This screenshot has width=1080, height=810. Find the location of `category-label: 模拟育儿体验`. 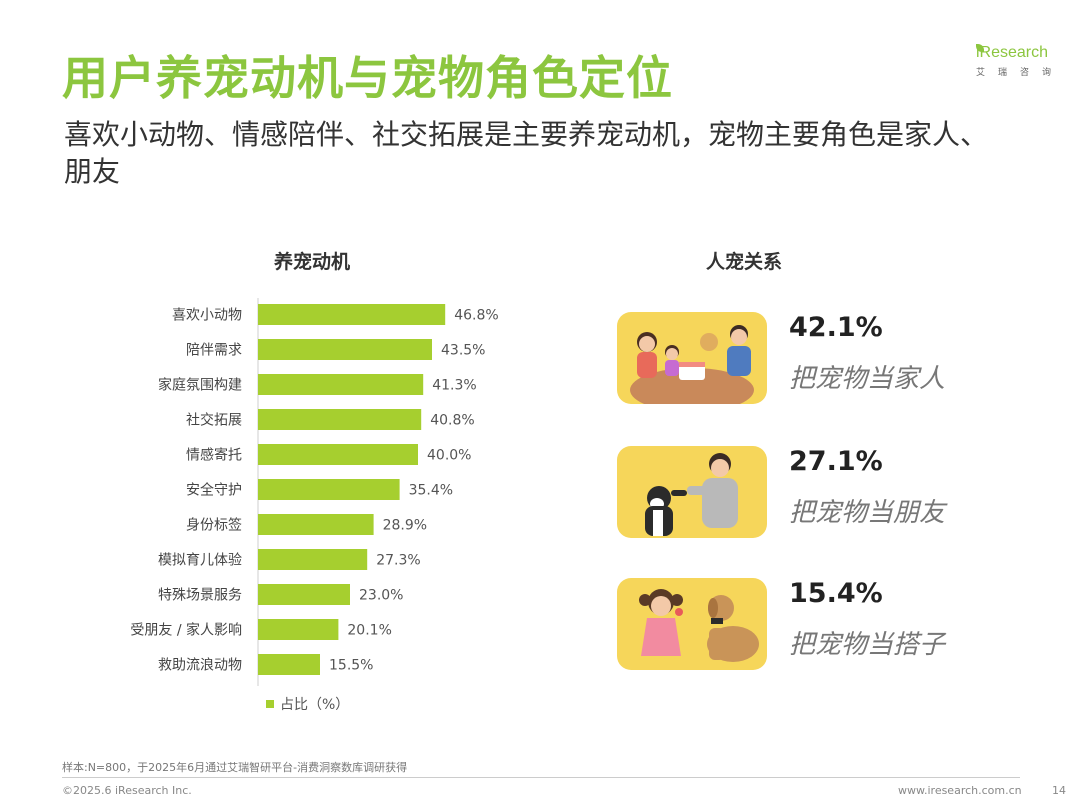

category-label: 模拟育儿体验 is located at coordinates (200, 561).